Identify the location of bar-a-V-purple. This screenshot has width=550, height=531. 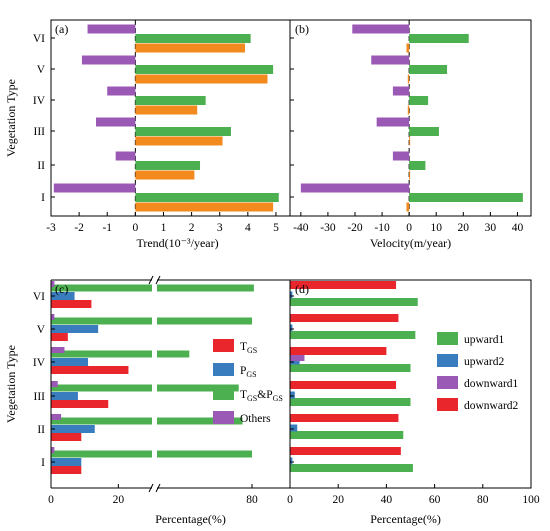
(108, 60).